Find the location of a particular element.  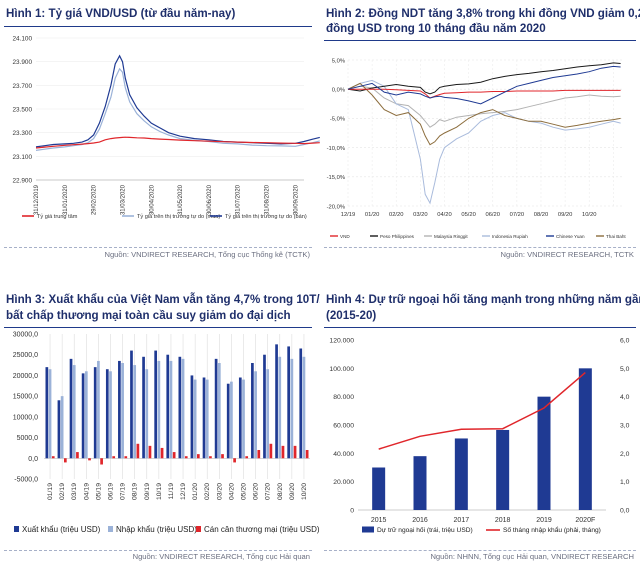

x-tick-label: 06/19 is located at coordinates (111, 491).